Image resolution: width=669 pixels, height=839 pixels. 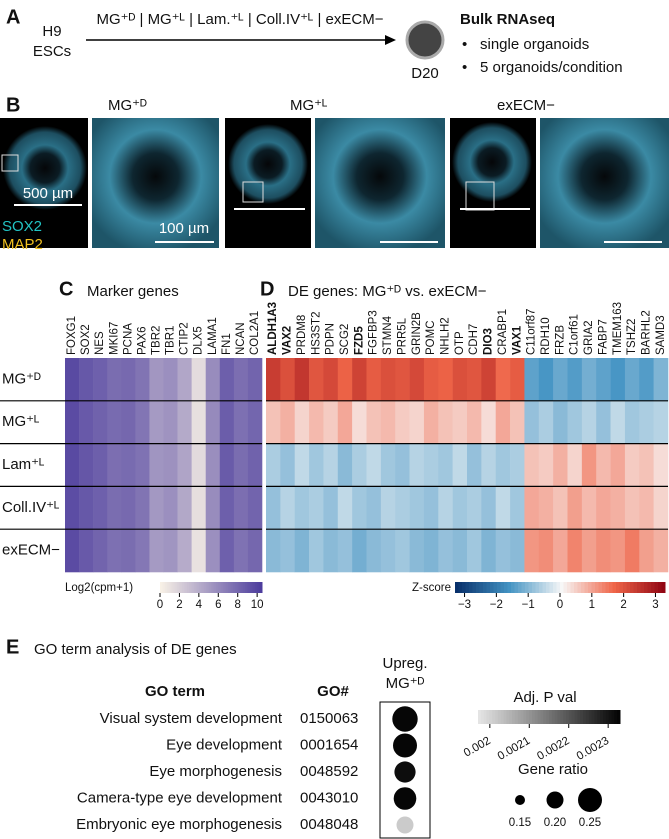 I want to click on dot, so click(x=405, y=719).